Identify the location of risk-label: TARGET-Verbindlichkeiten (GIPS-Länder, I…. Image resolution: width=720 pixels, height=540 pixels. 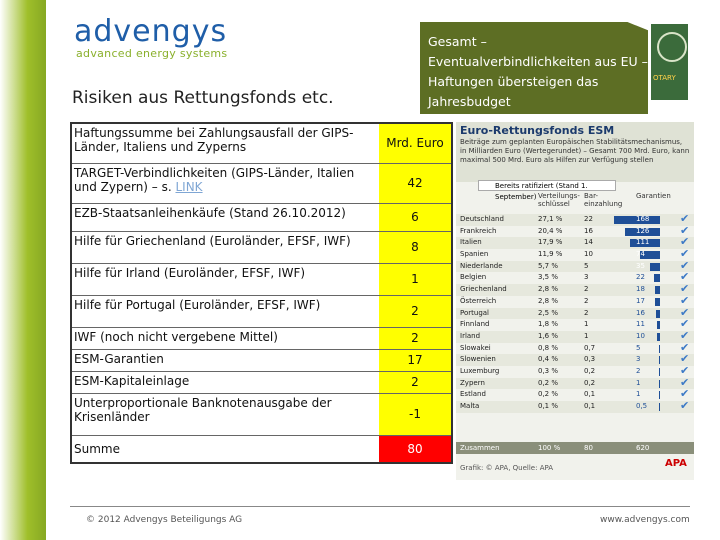
(225, 182).